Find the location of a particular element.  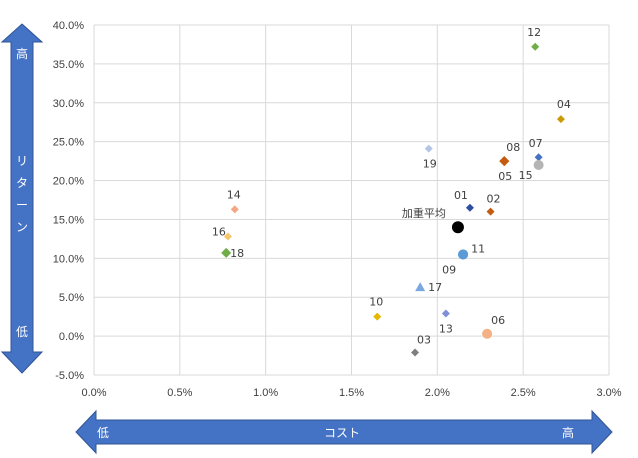

point-label-17: 17 is located at coordinates (435, 287).